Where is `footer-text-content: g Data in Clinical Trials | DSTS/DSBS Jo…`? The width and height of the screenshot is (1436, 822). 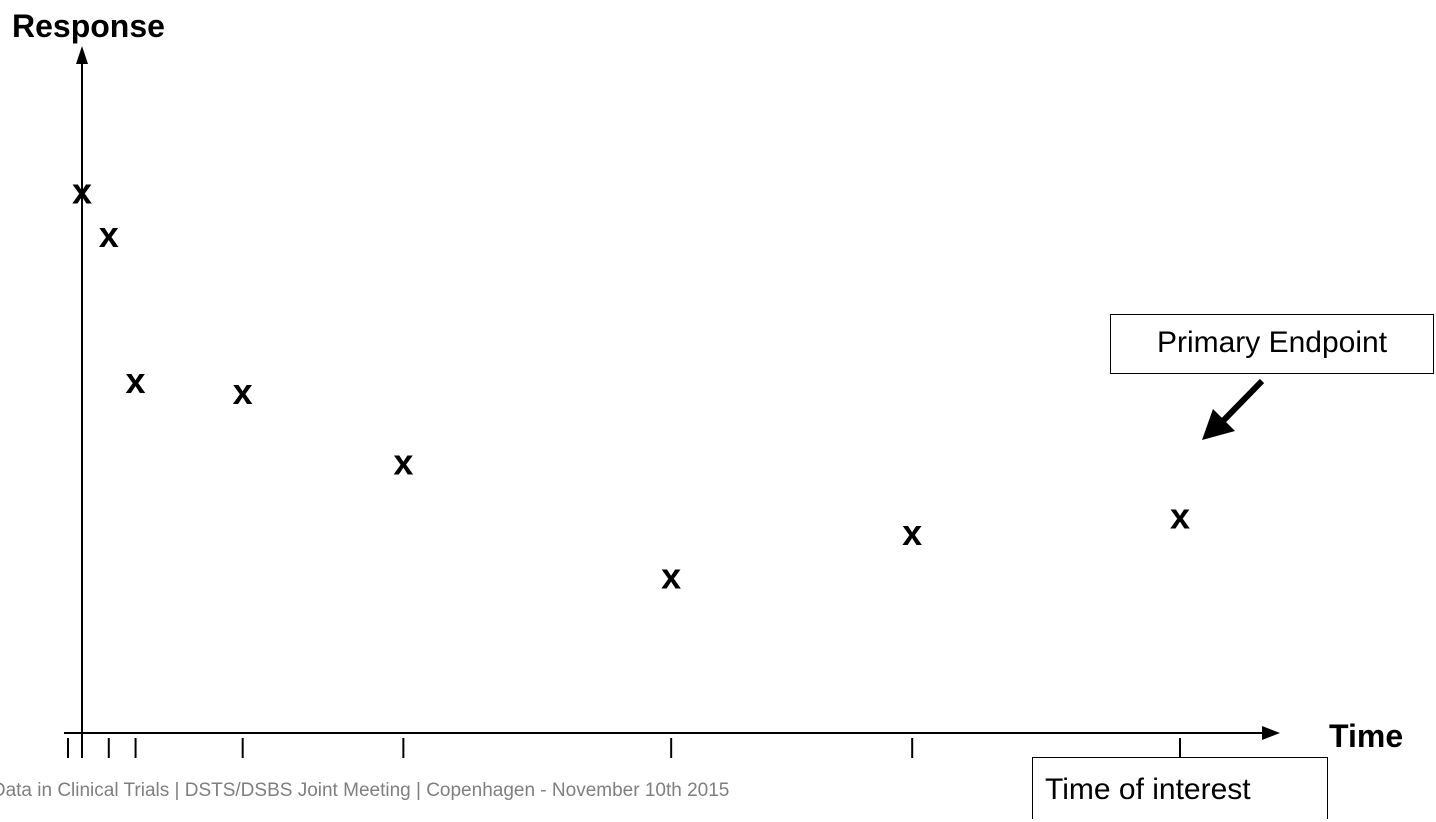 footer-text-content: g Data in Clinical Trials | DSTS/DSBS Jo… is located at coordinates (365, 790).